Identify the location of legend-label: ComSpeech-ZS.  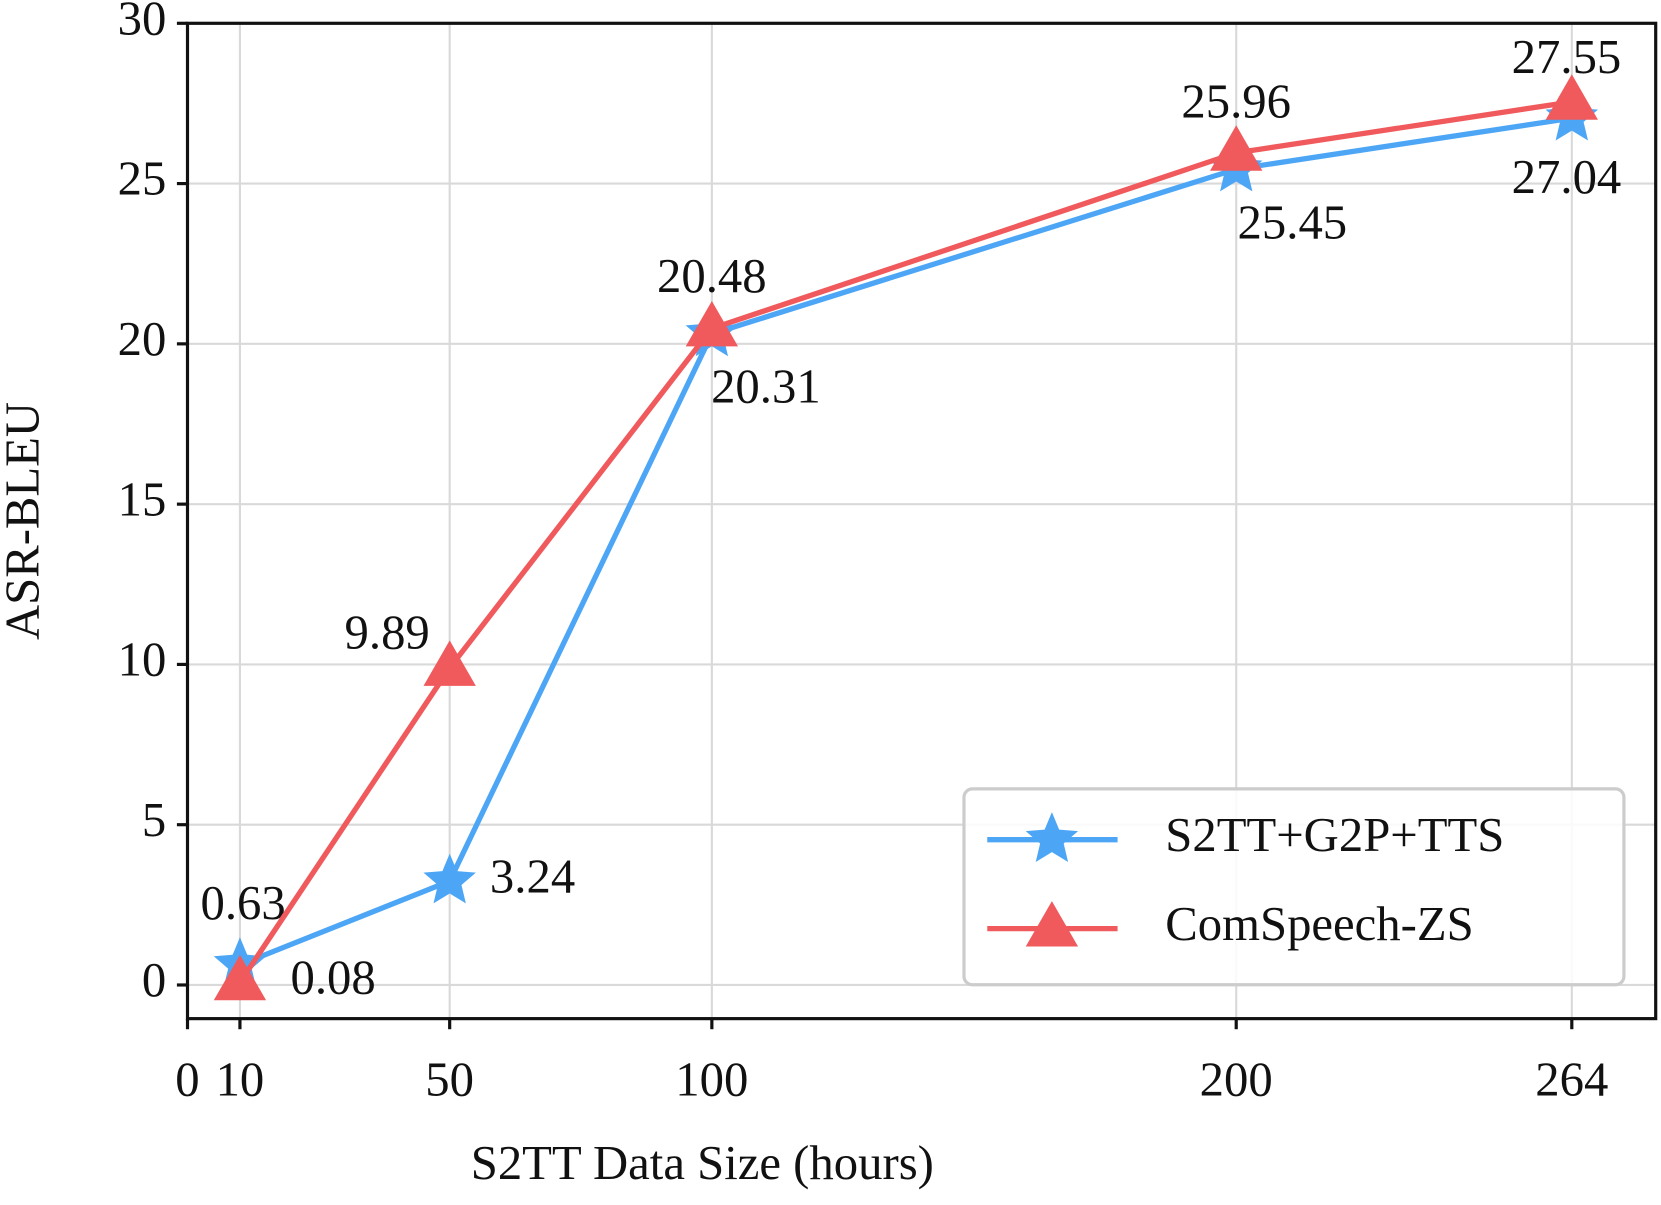
(1319, 924).